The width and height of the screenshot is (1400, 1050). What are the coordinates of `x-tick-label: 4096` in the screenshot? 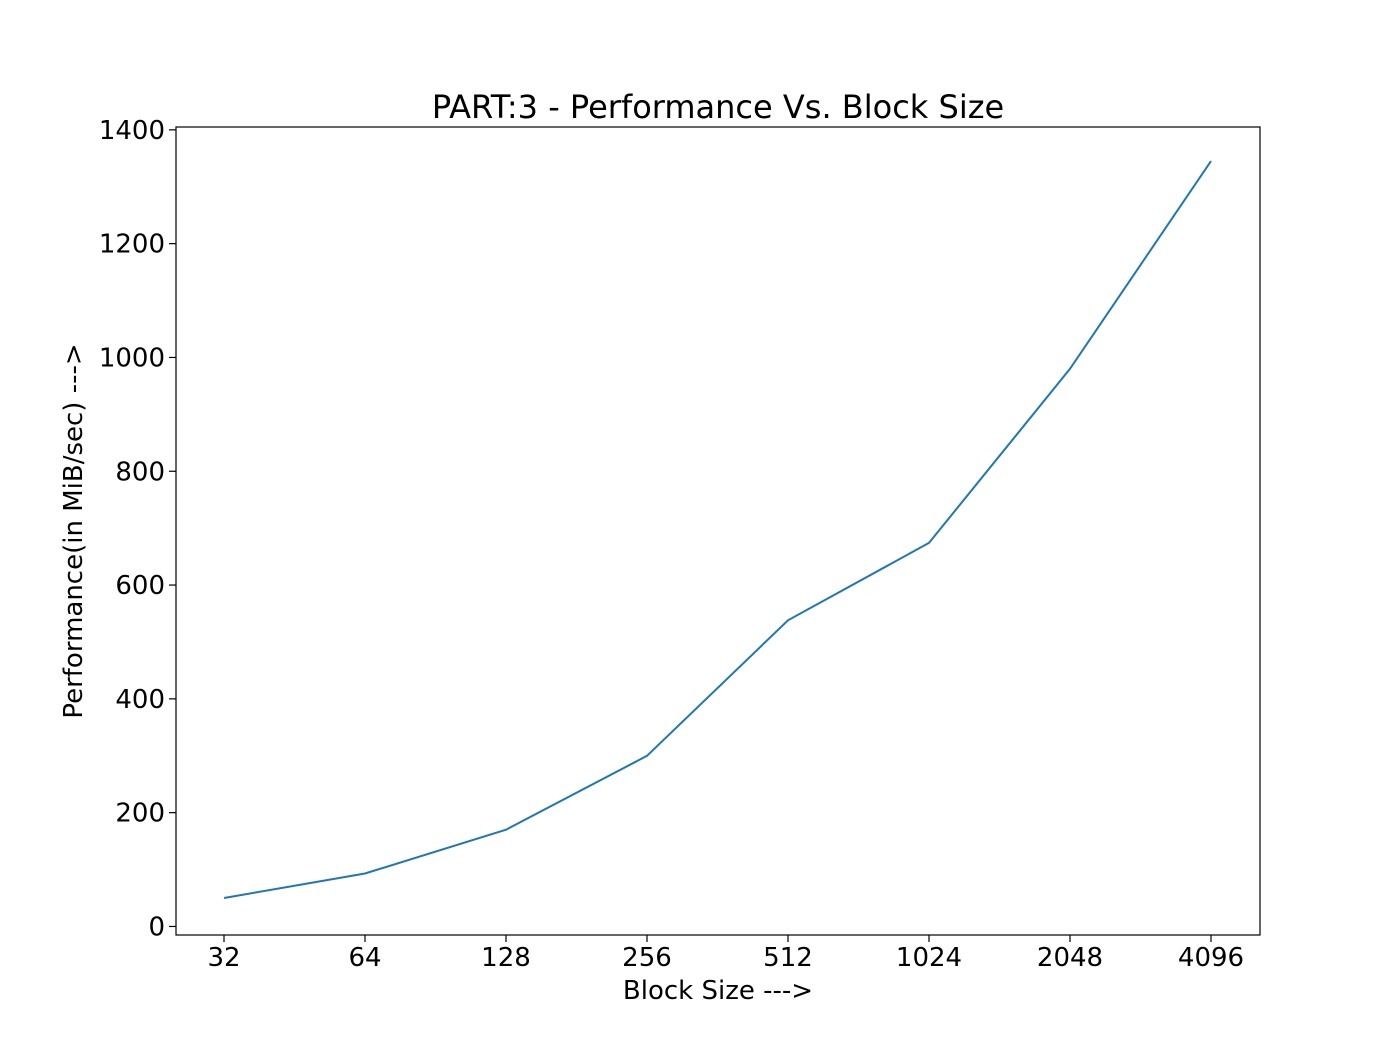 It's located at (1211, 958).